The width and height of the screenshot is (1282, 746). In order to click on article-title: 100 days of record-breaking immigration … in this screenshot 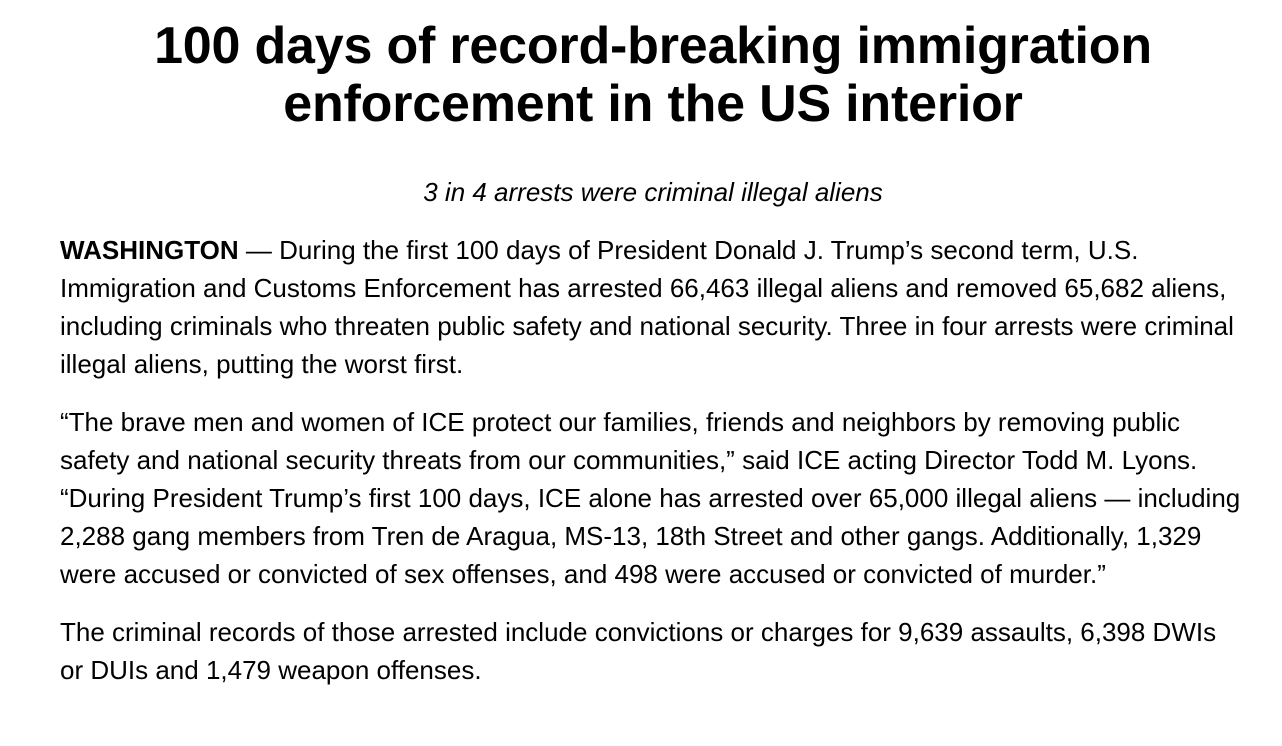, I will do `click(653, 75)`.